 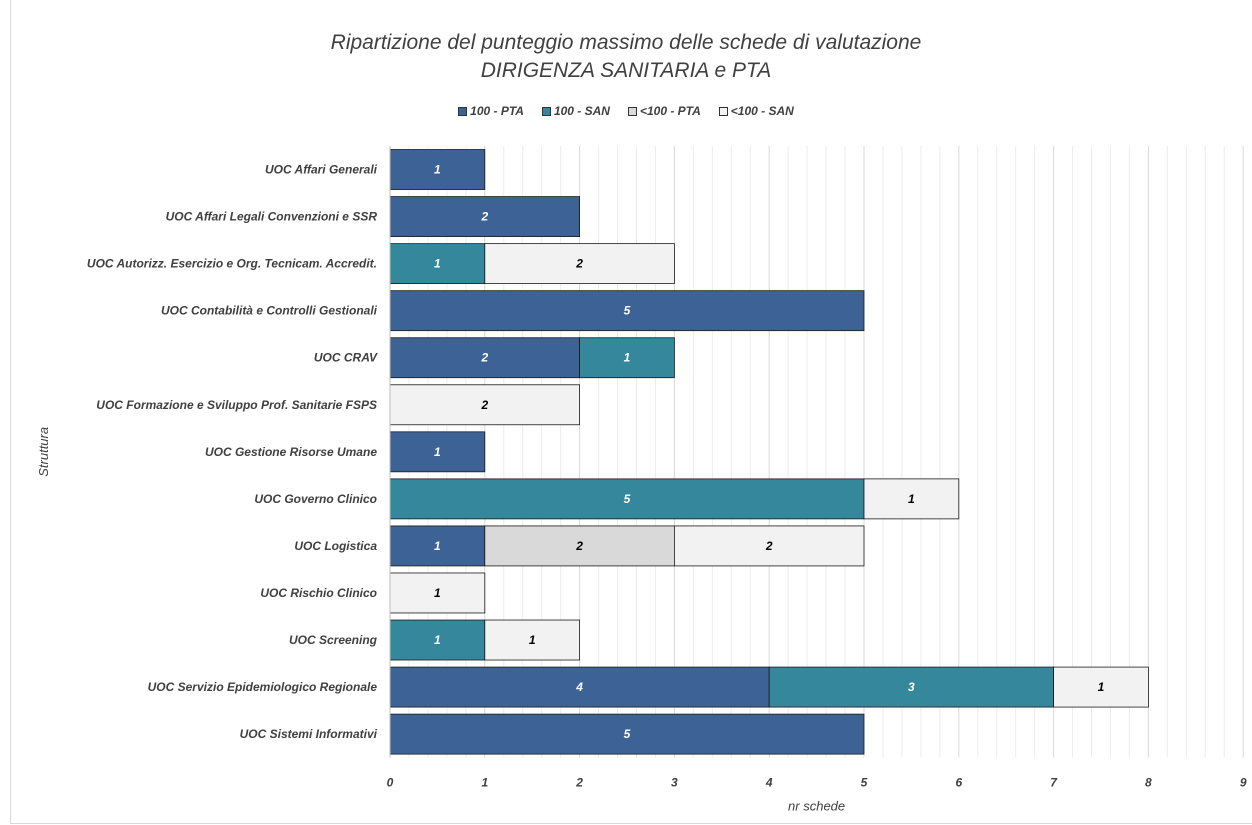 What do you see at coordinates (674, 783) in the screenshot?
I see `x-tick-label: 3` at bounding box center [674, 783].